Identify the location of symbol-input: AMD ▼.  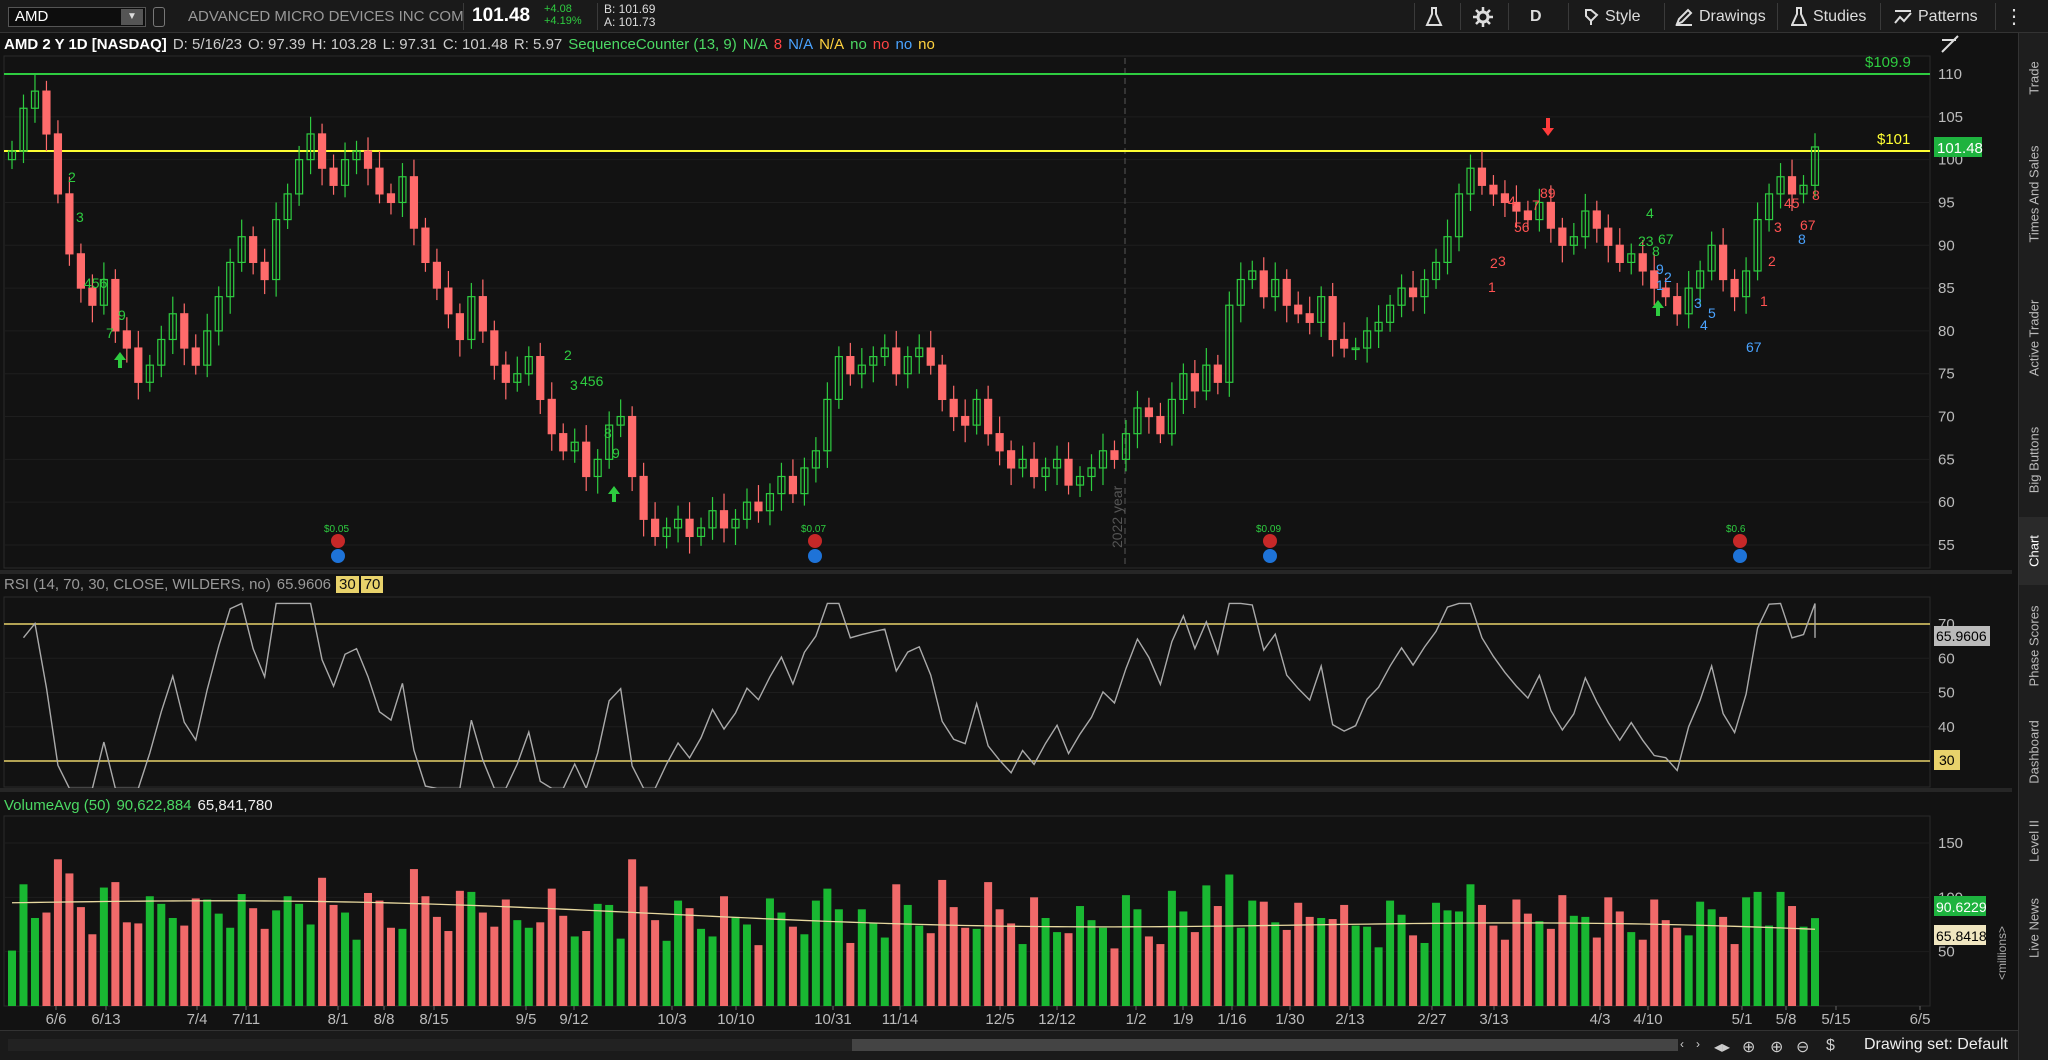
(77, 17).